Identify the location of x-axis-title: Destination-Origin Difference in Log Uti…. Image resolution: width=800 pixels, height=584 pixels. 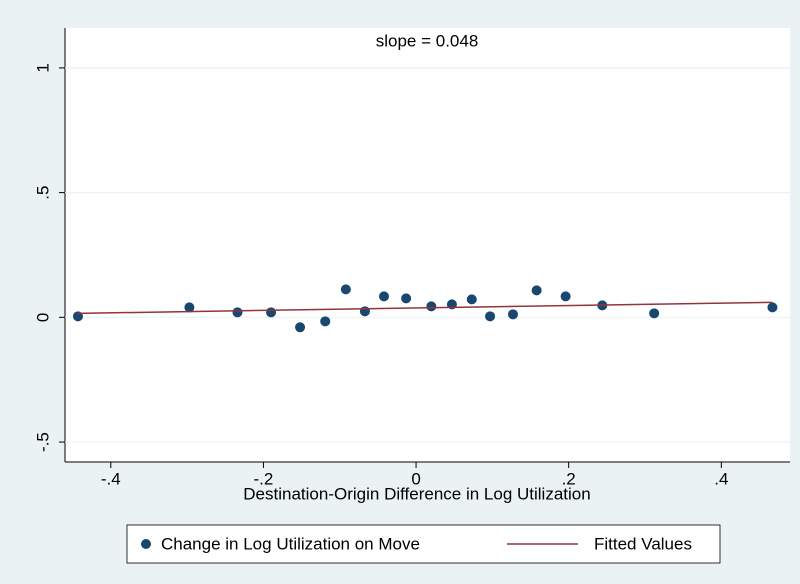
(416, 493).